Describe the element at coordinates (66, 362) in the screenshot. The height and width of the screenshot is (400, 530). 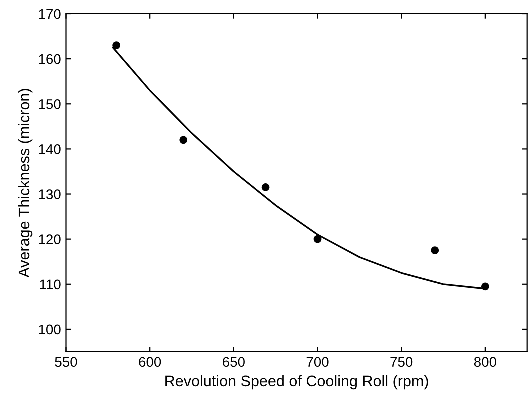
I see `x-tick-label: 550` at that location.